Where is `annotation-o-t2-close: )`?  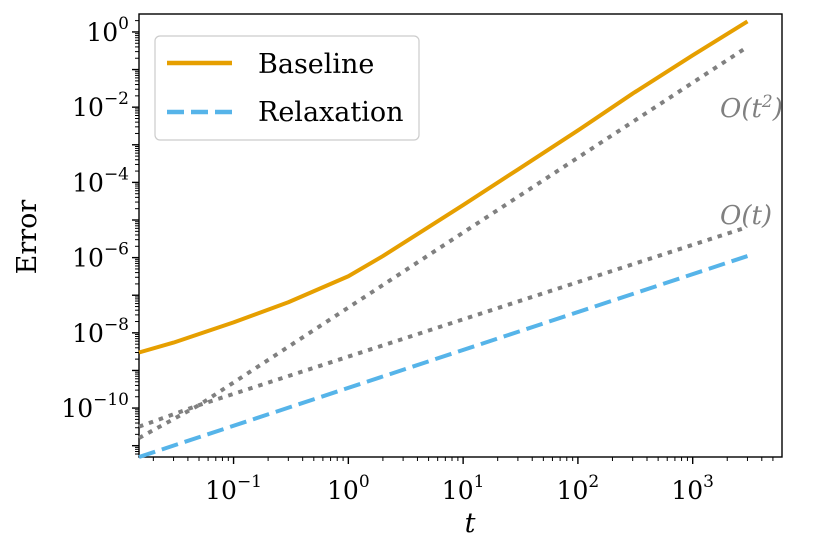
annotation-o-t2-close: ) is located at coordinates (777, 109).